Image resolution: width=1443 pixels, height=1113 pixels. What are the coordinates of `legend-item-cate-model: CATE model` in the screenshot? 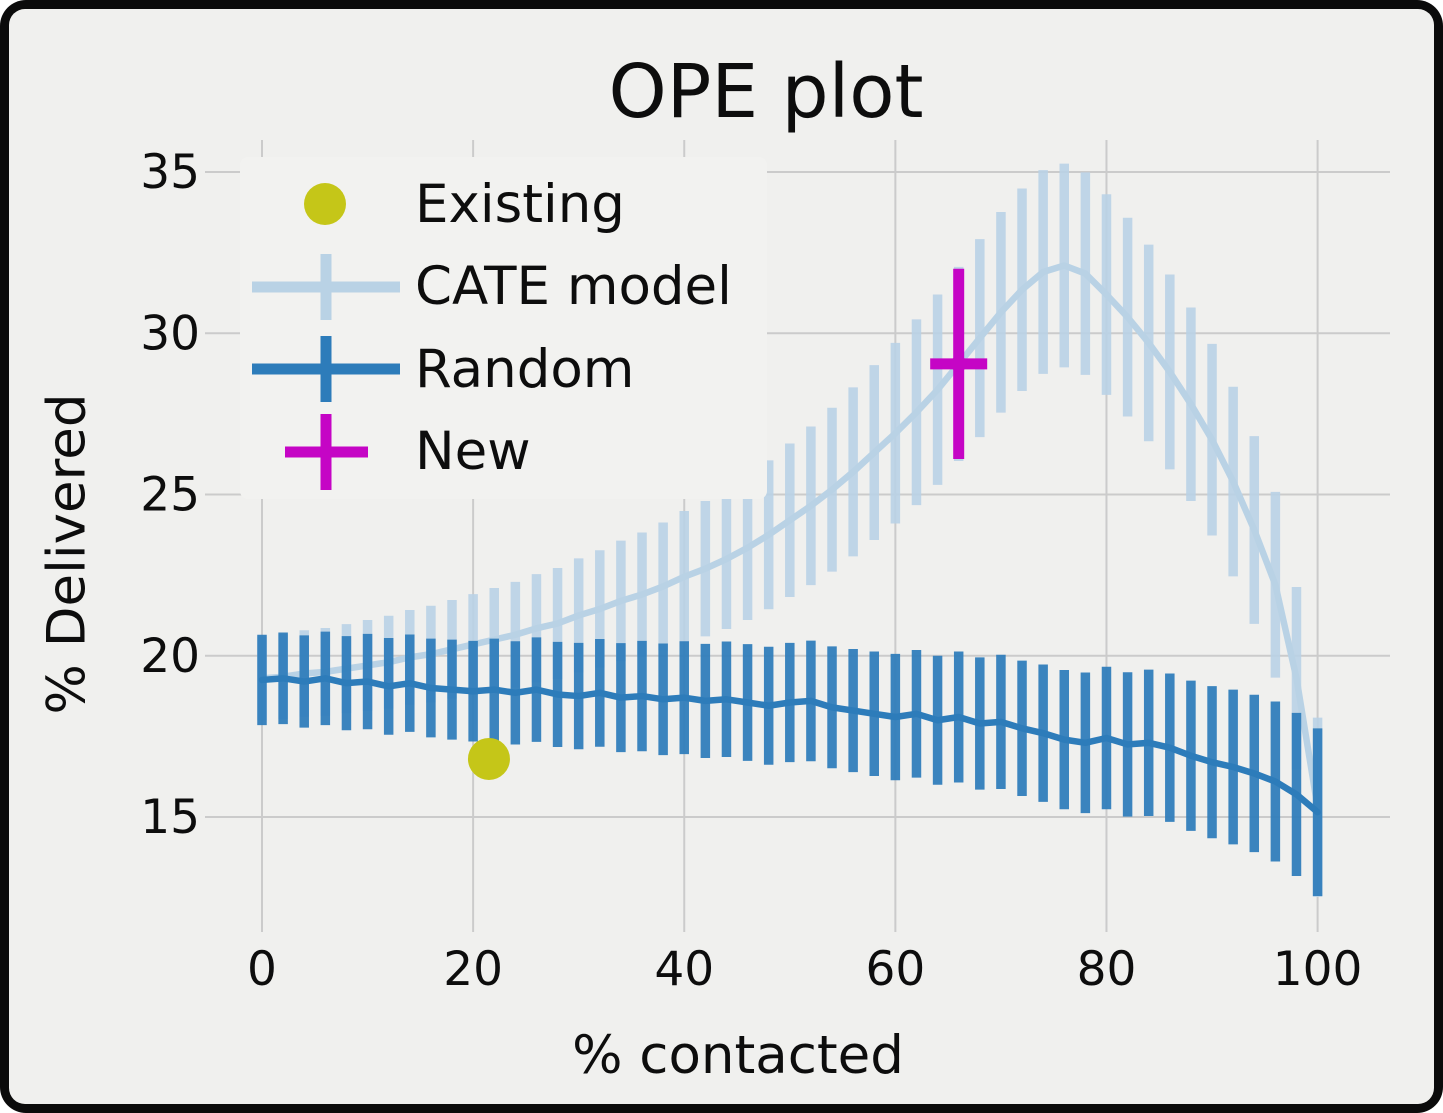 It's located at (503, 287).